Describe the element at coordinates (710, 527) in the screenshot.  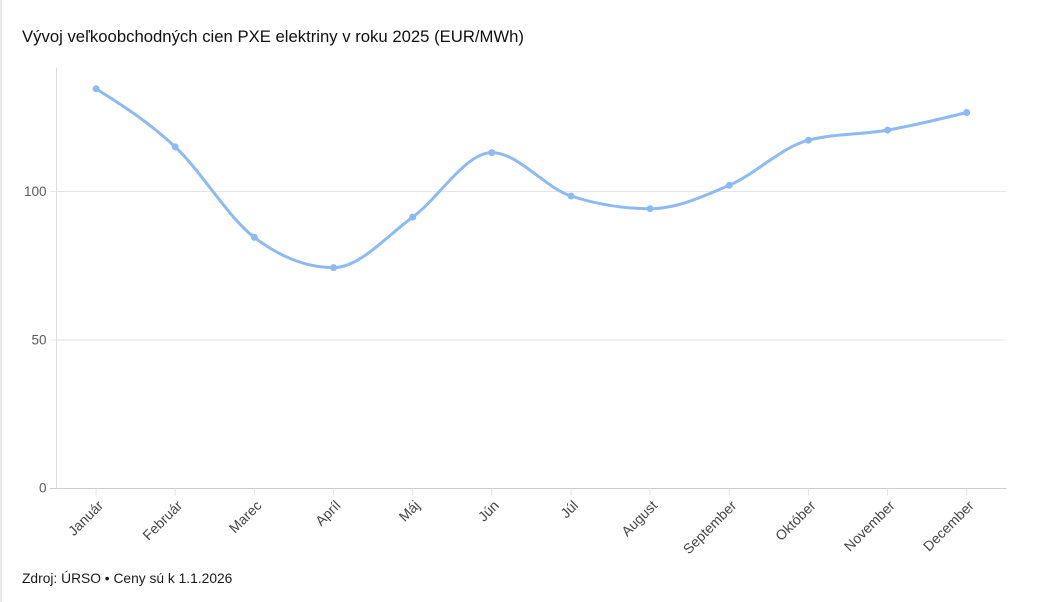
I see `svg-text: September` at that location.